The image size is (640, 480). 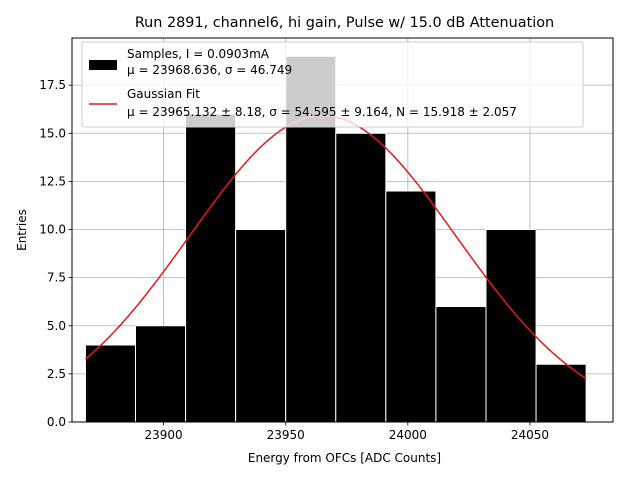 What do you see at coordinates (408, 435) in the screenshot?
I see `x-tick-label: 24000` at bounding box center [408, 435].